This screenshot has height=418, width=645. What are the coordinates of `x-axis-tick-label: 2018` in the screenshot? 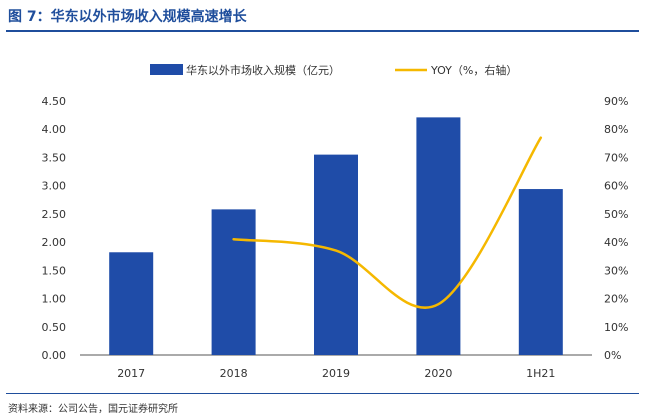 It's located at (234, 373).